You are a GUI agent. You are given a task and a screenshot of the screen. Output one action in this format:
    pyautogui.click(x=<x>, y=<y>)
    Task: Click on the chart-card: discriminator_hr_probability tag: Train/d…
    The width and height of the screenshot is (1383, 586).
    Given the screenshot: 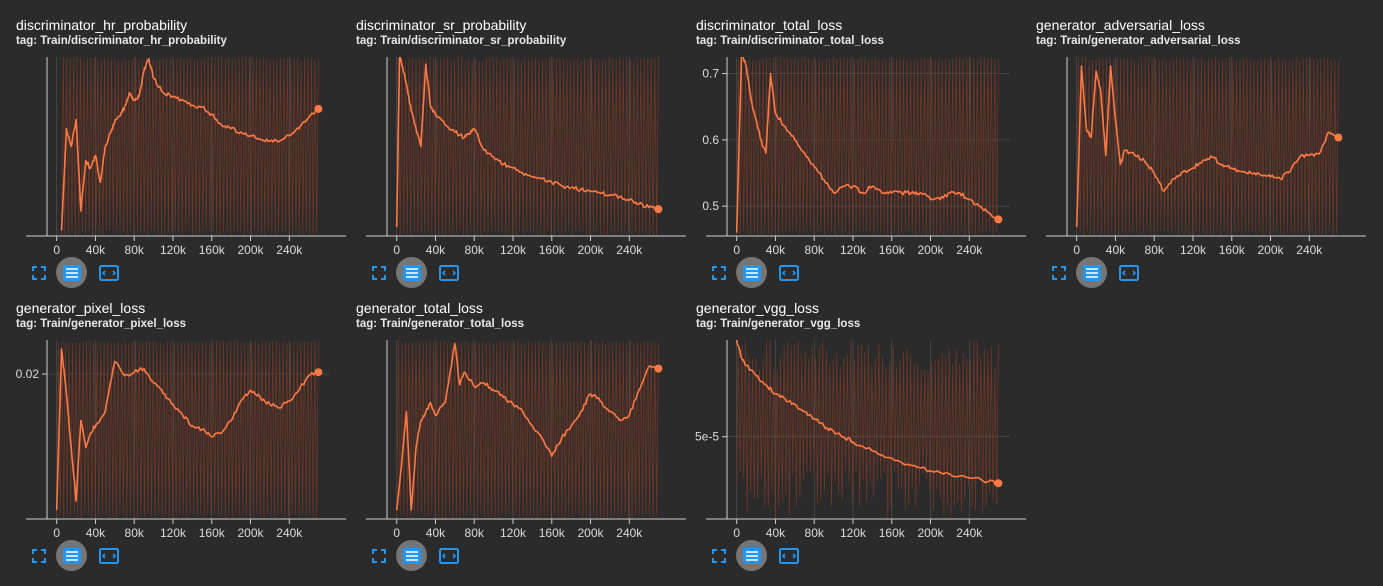 What is the action you would take?
    pyautogui.click(x=181, y=148)
    